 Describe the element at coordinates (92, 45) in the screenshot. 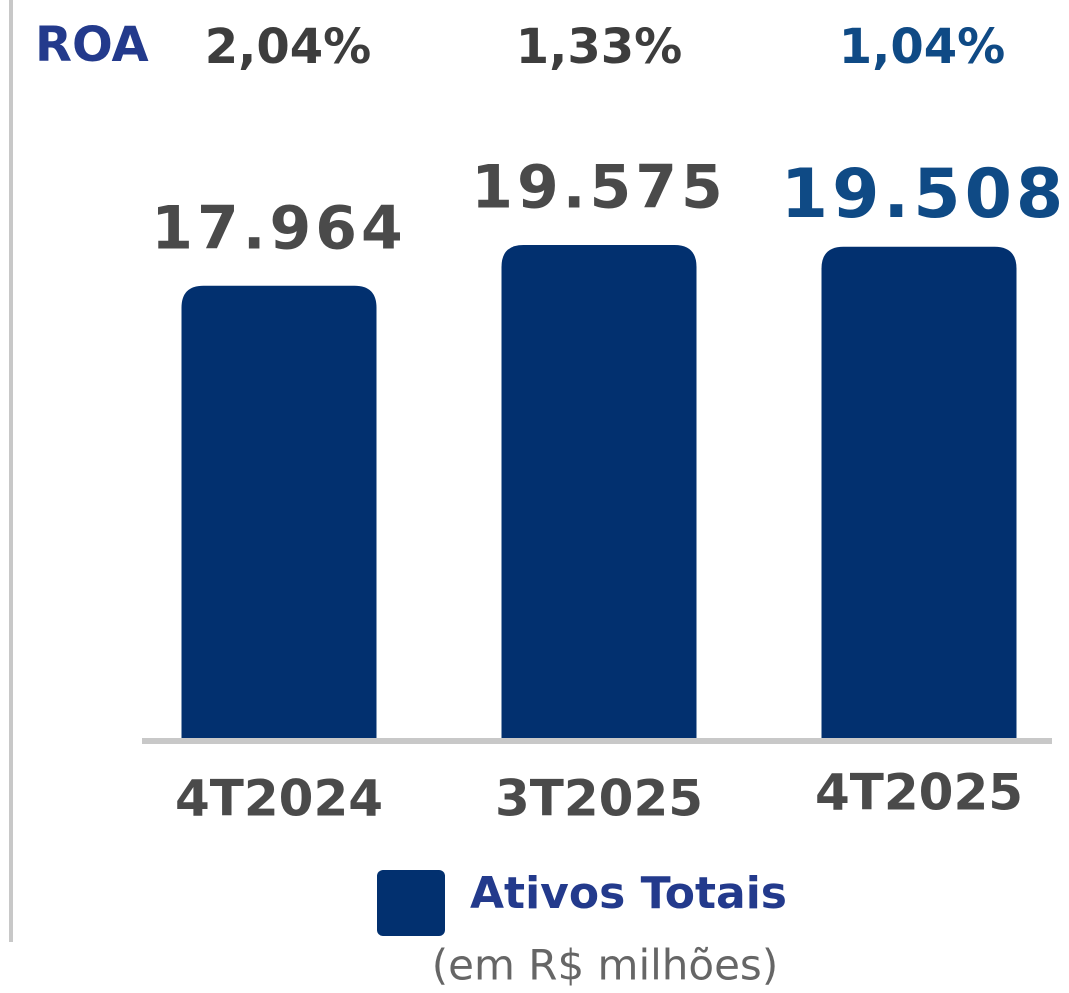

I see `roa-label: ROA` at that location.